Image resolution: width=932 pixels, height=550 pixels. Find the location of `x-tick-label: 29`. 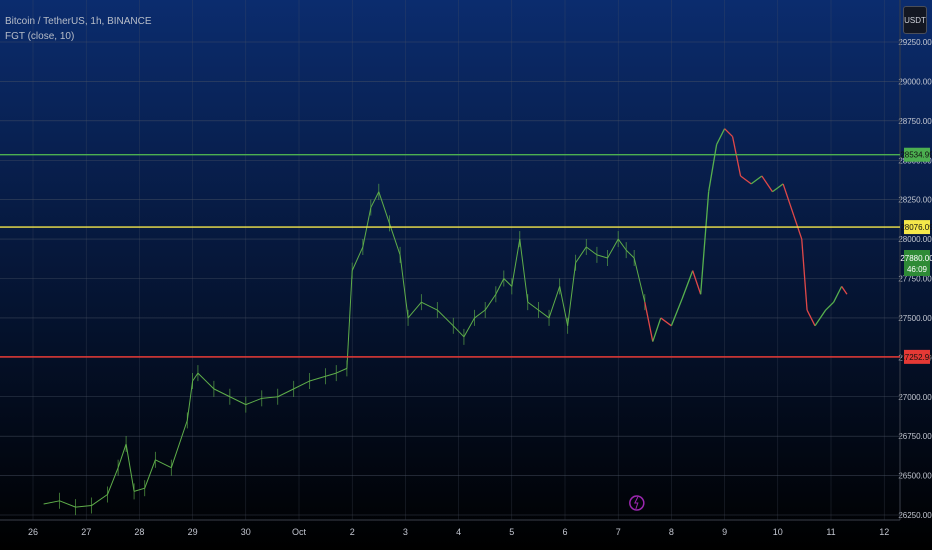

x-tick-label: 29 is located at coordinates (193, 532).